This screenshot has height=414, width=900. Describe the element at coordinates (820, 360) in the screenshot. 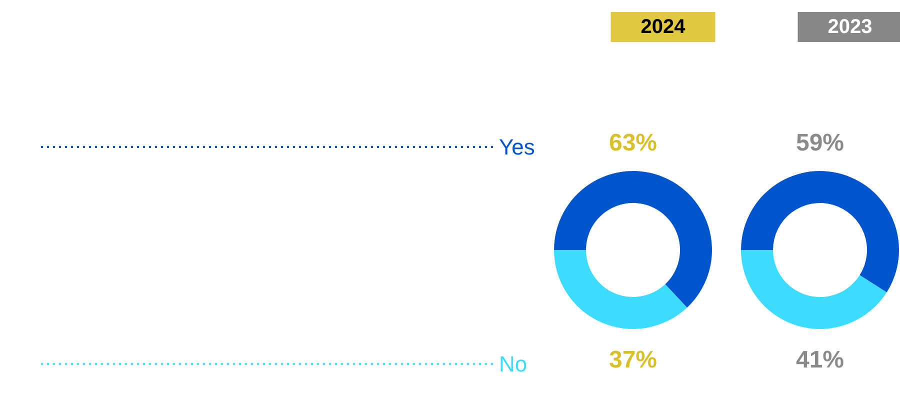

I see `data-label: 41%` at that location.